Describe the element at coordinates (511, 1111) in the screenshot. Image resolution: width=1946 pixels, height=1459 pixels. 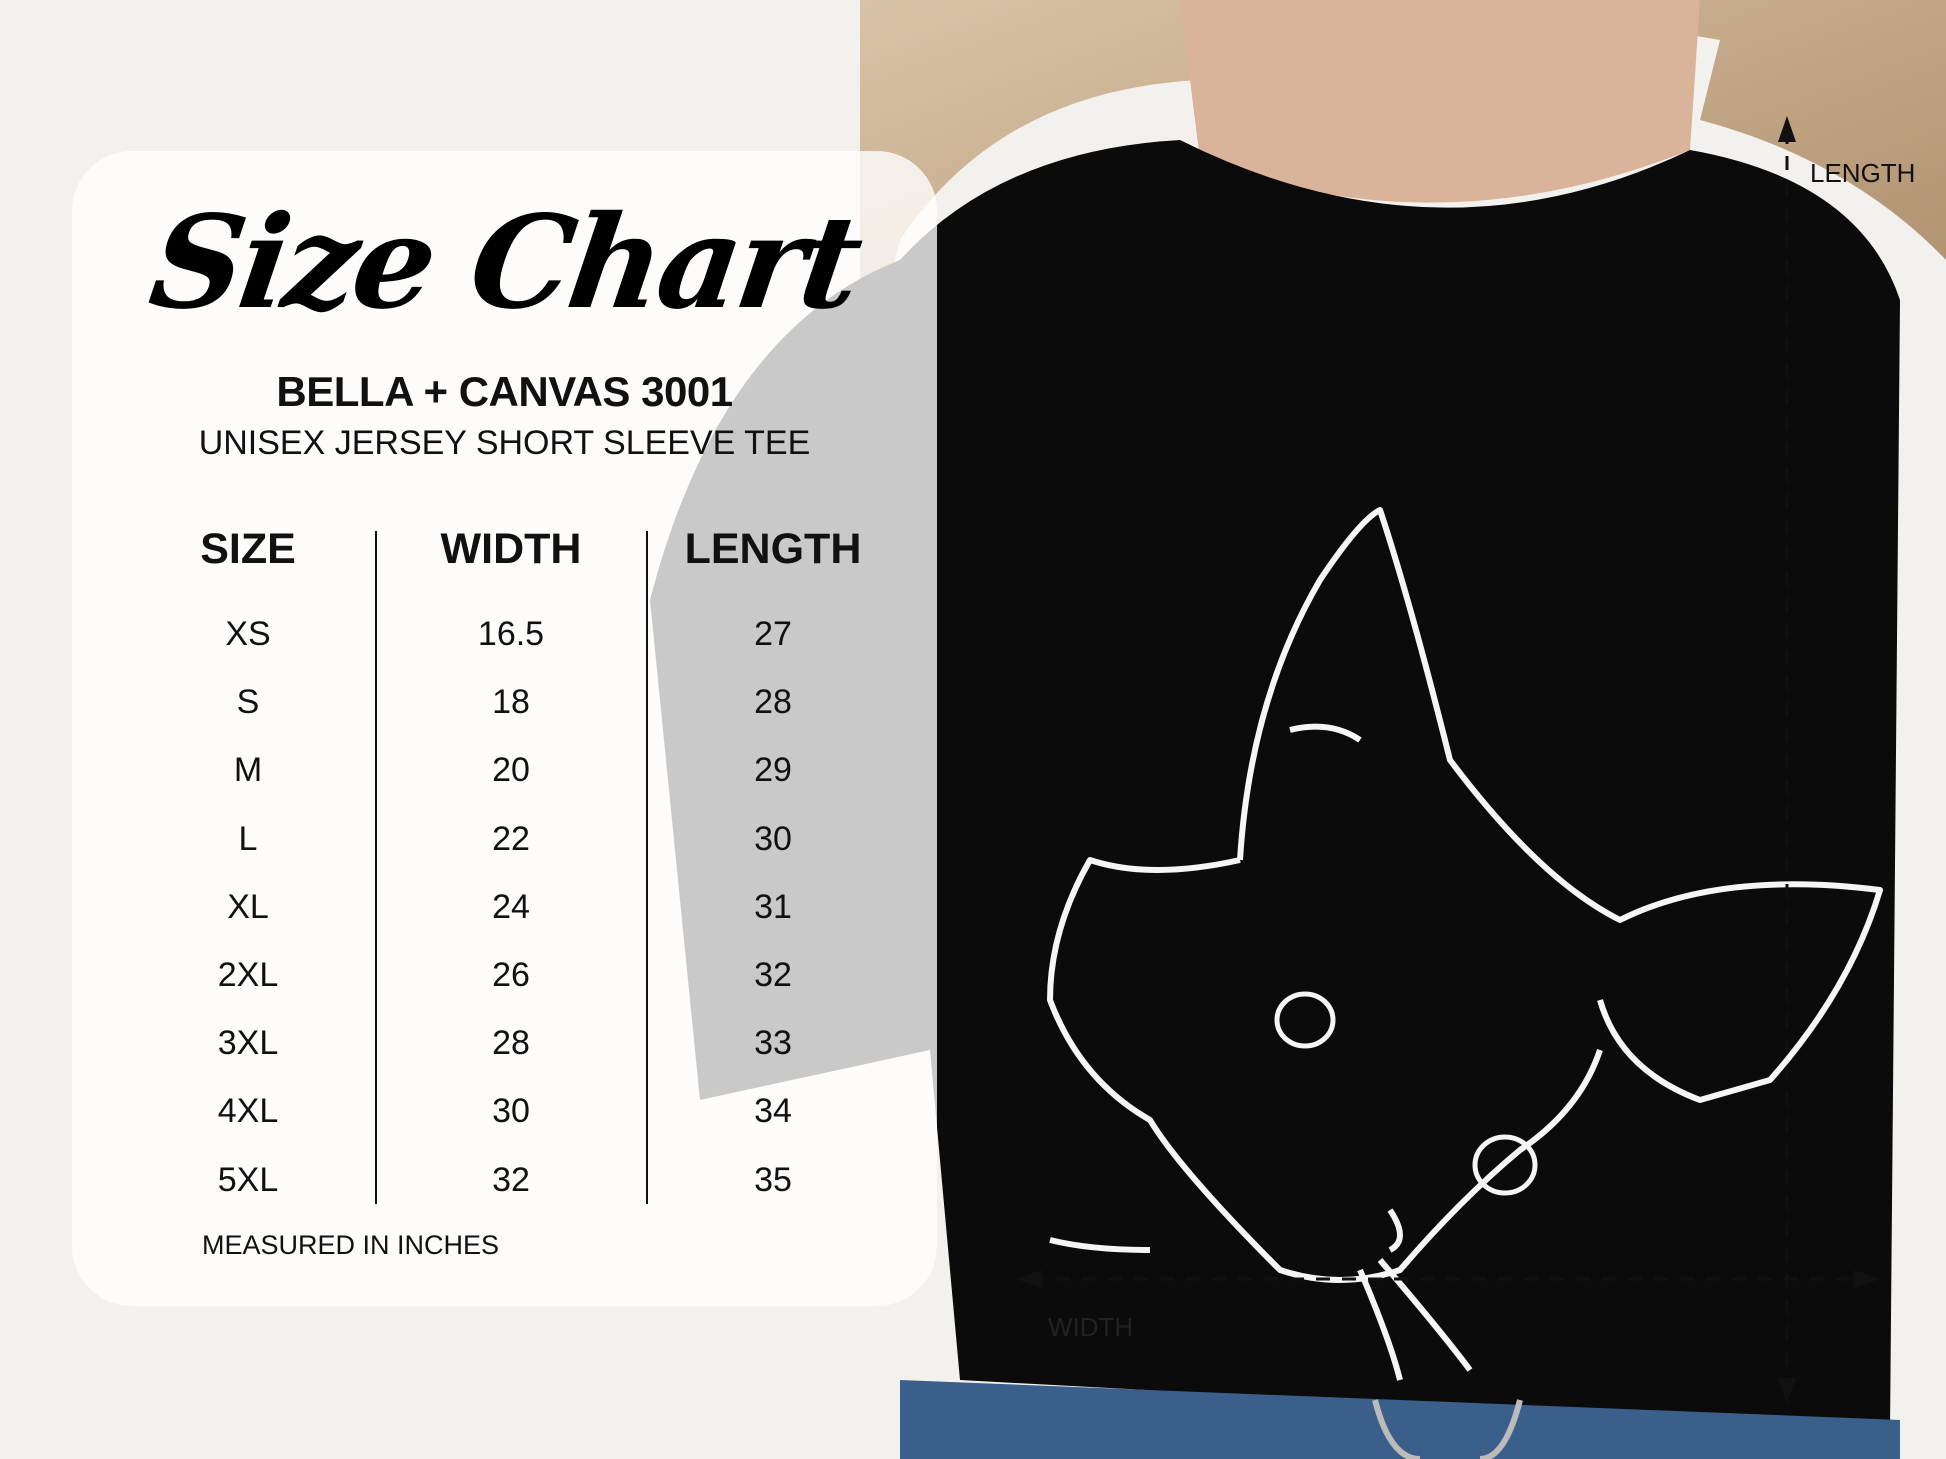
I see `width-cell: 30` at that location.